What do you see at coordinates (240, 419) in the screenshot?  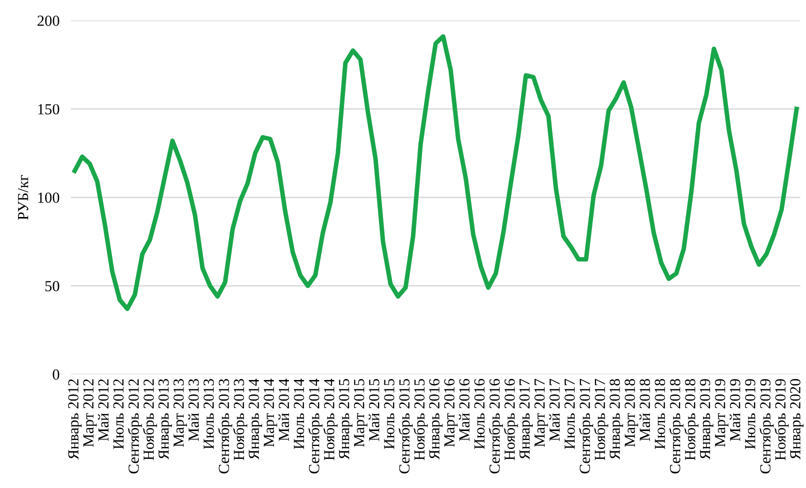 I see `x-tick-label: Ноябрь 2013` at bounding box center [240, 419].